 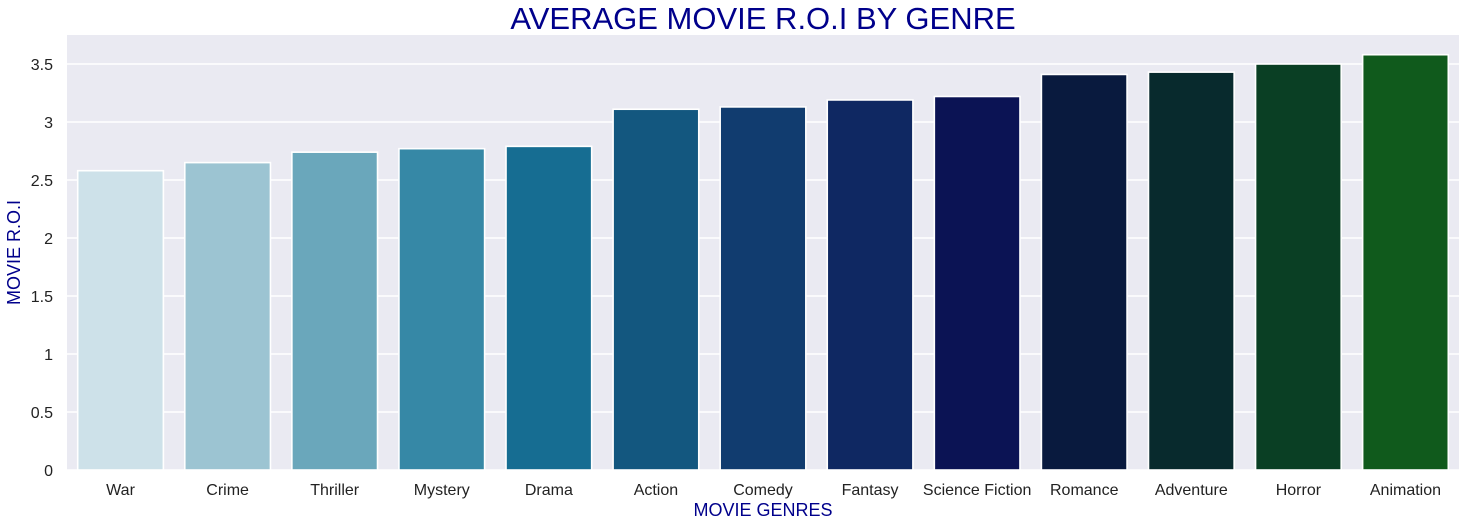 What do you see at coordinates (977, 283) in the screenshot?
I see `bar-science-fiction` at bounding box center [977, 283].